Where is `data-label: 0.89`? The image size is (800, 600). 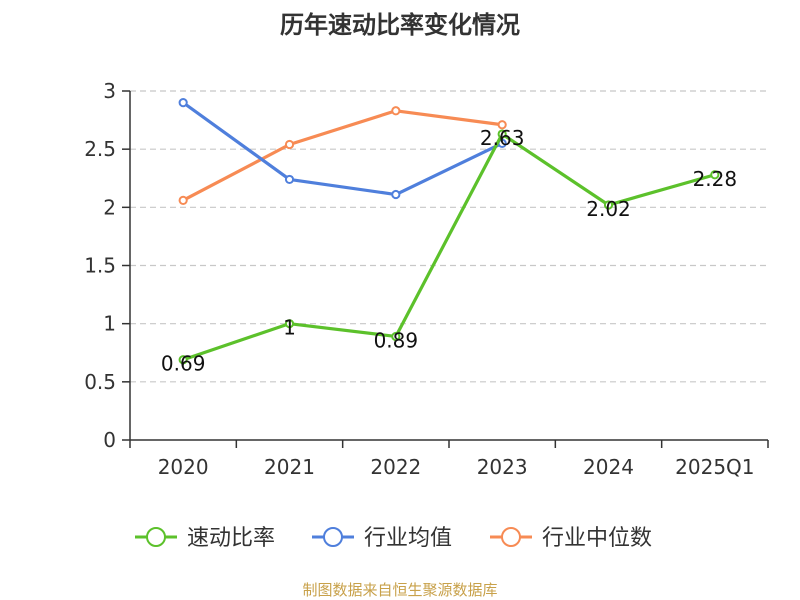
data-label: 0.89 is located at coordinates (396, 340).